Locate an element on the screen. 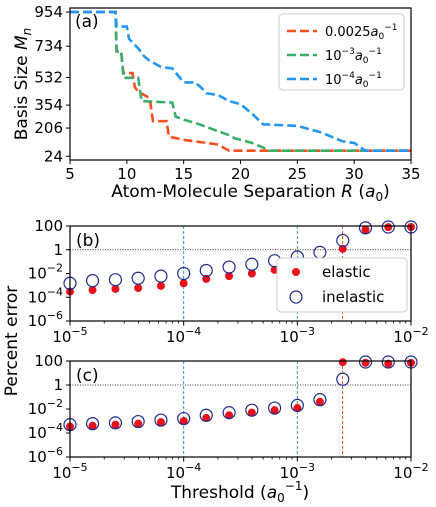 The image size is (436, 507). legend-box-a is located at coordinates (341, 52).